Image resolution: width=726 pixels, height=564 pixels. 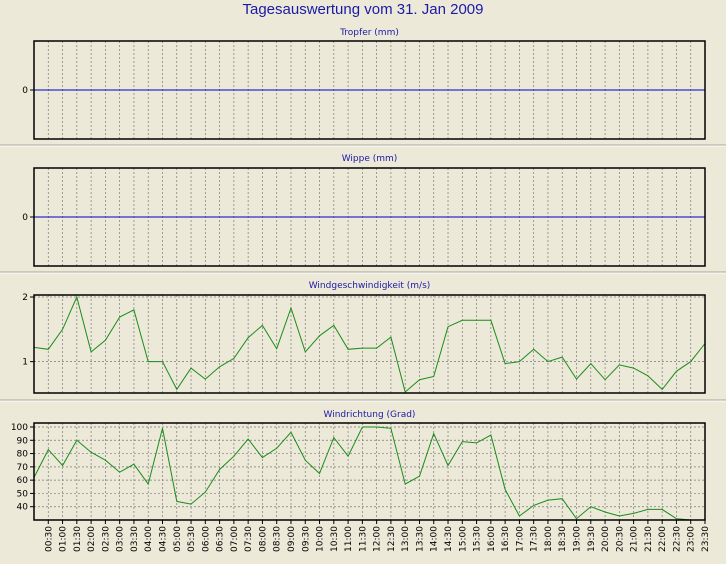 What do you see at coordinates (121, 539) in the screenshot?
I see `x-tick-label: 03:00` at bounding box center [121, 539].